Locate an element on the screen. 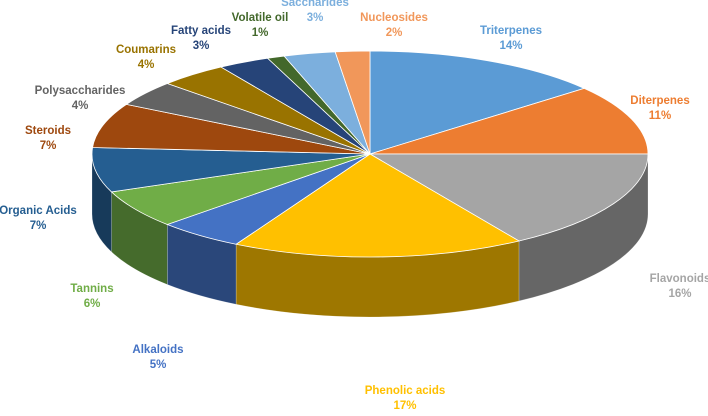 This screenshot has width=708, height=416. pie-slice-phenolic-acids is located at coordinates (378, 205).